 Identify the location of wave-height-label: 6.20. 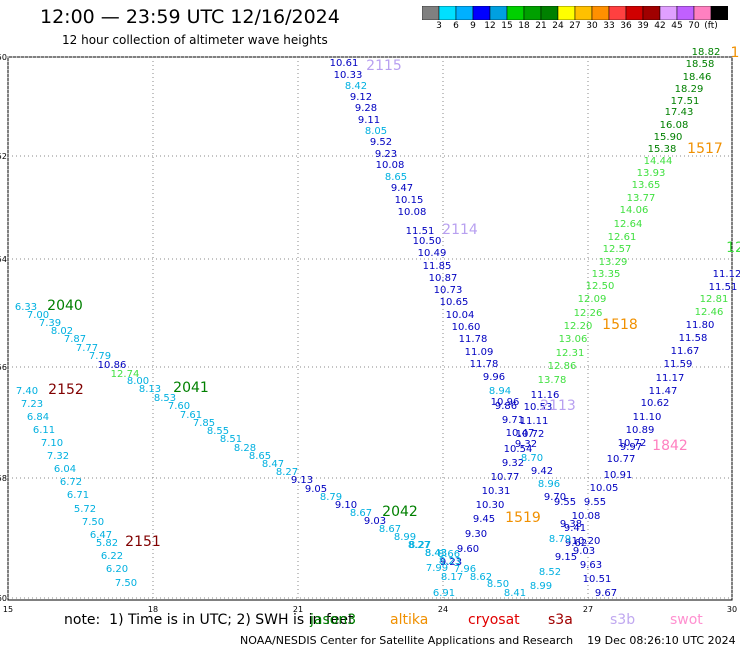
(117, 569).